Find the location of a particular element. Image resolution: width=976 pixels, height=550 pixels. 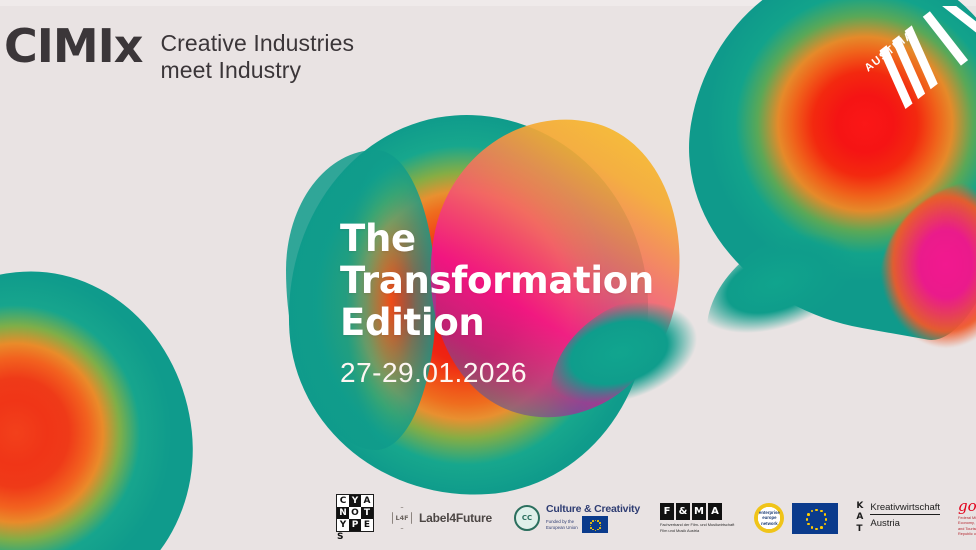

eu-funded-line1: Funded by the is located at coordinates (560, 521).